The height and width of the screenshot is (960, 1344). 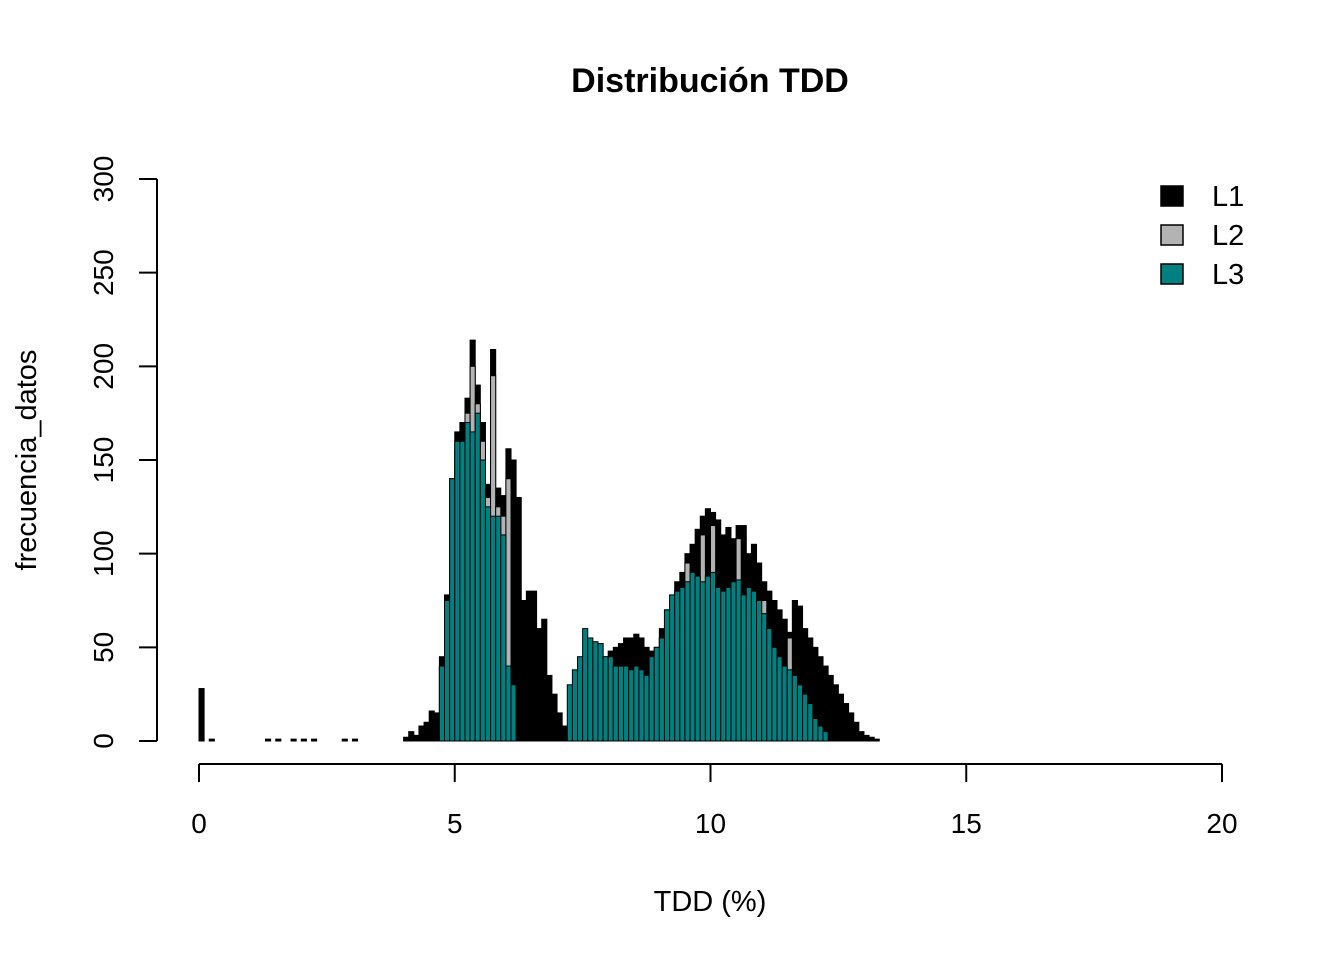 I want to click on y-tick-label: 50, so click(x=103, y=647).